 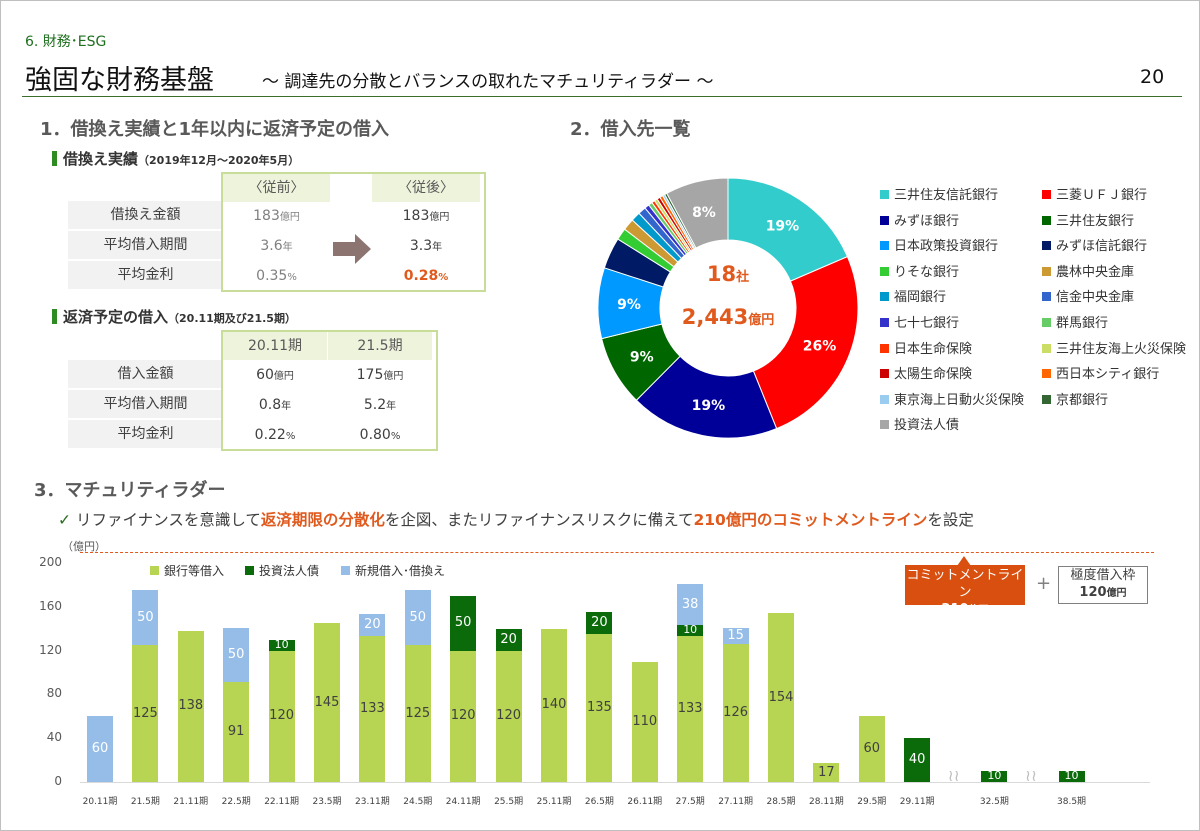 I want to click on bar-legend-new: 新規借入･借換え, so click(x=393, y=570).